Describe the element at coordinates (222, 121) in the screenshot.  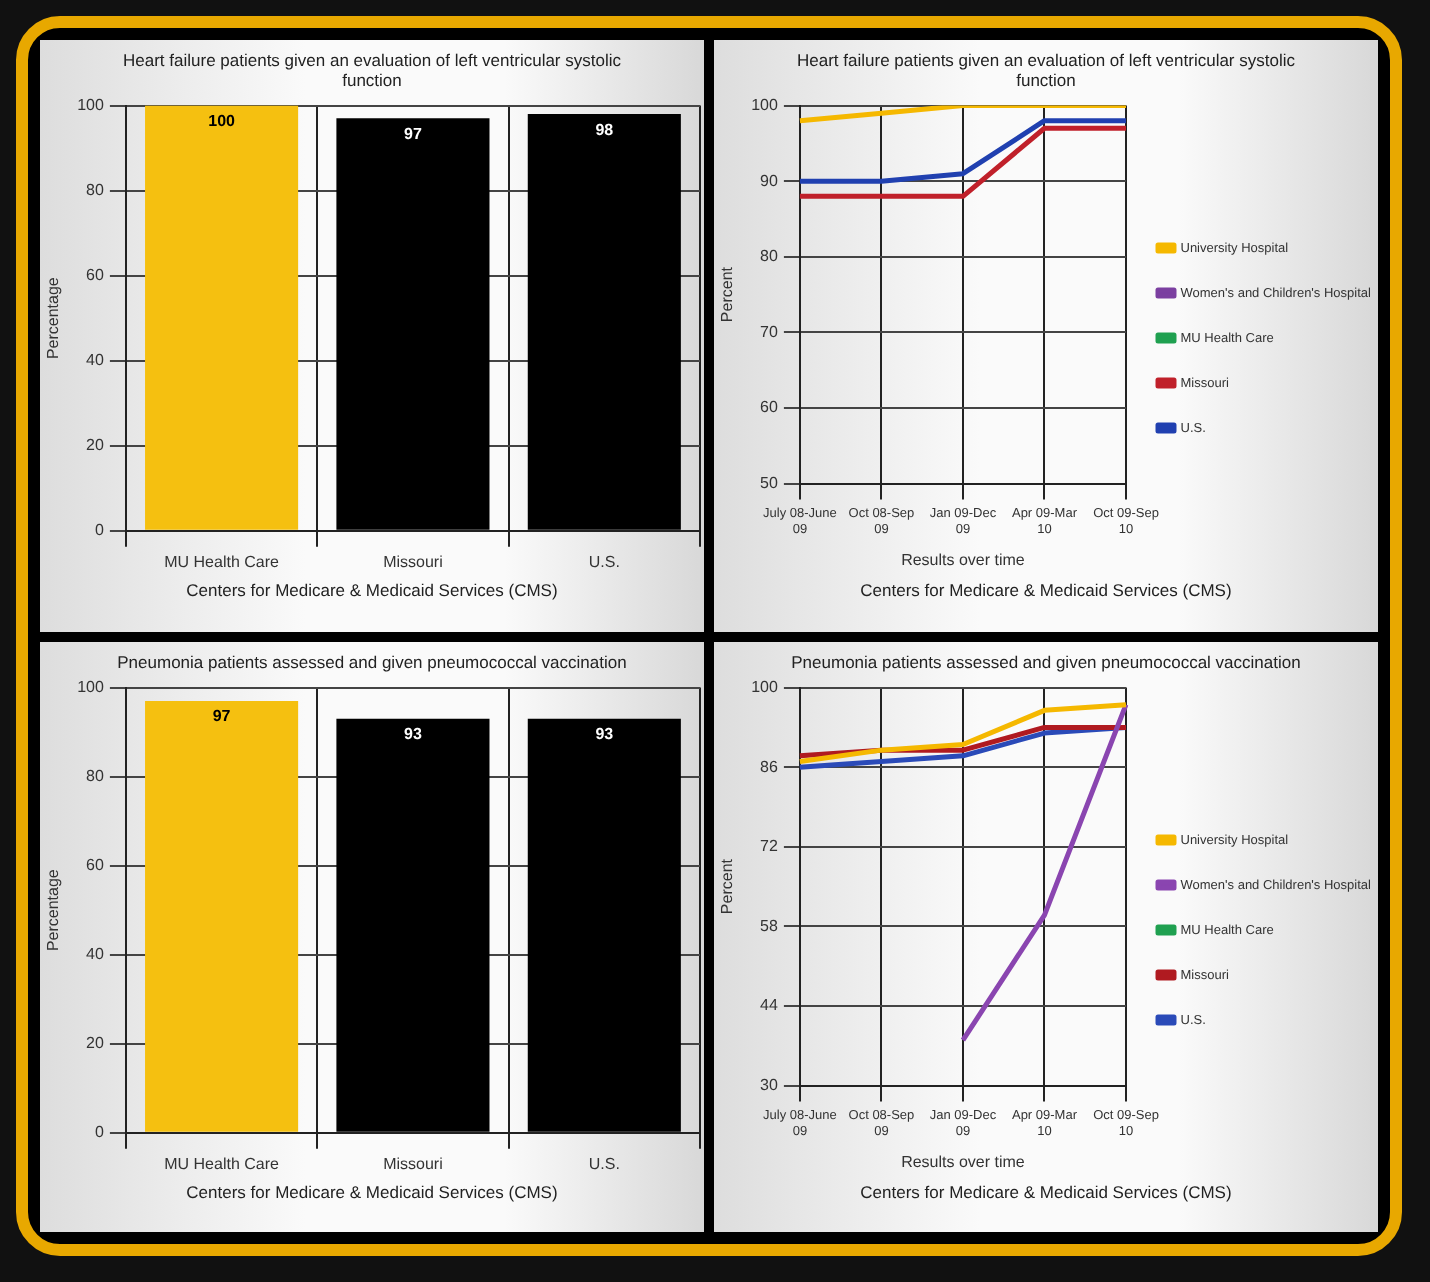
I see `data-label: 100` at that location.